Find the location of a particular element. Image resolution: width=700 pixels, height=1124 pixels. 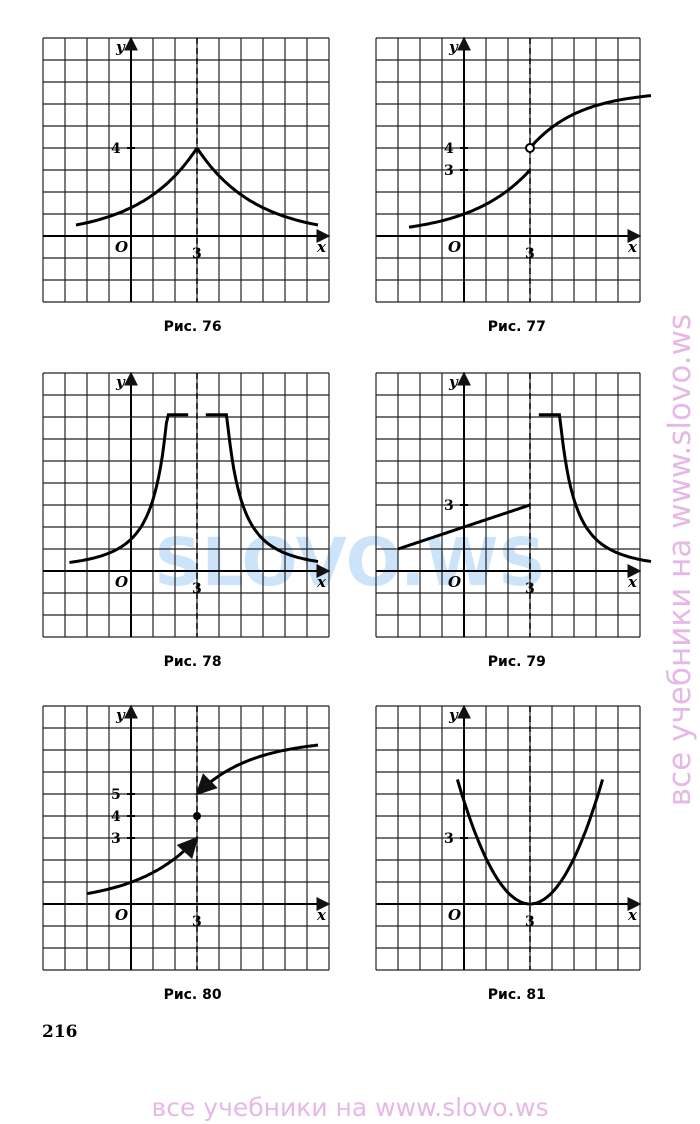

caption: Рис. 80 is located at coordinates (193, 995).